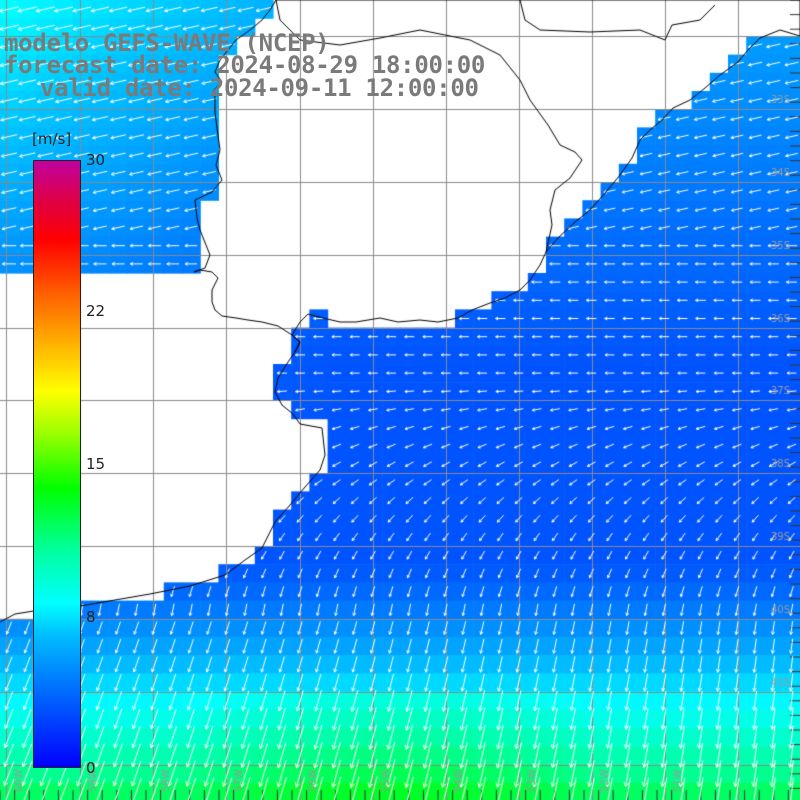  Describe the element at coordinates (245, 65) in the screenshot. I see `forecast-date: forecast date: 2024-08-29 18:00:00` at that location.